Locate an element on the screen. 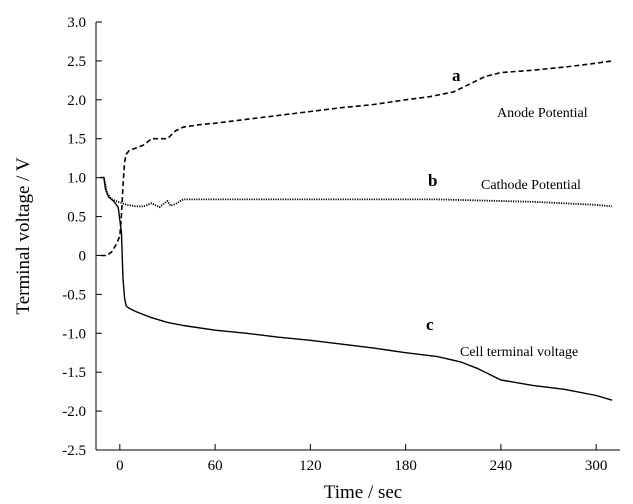 Image resolution: width=633 pixels, height=504 pixels. series-c-label: Cell terminal voltage is located at coordinates (519, 352).